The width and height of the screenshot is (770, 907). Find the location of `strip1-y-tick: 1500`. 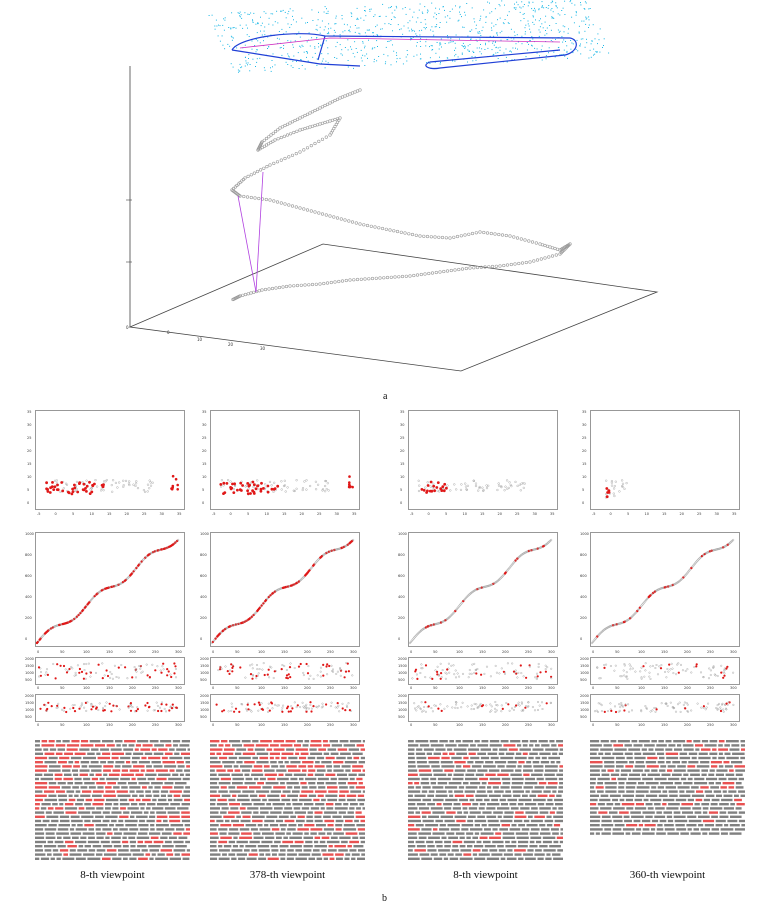

strip1-y-tick: 1500 is located at coordinates (204, 666).